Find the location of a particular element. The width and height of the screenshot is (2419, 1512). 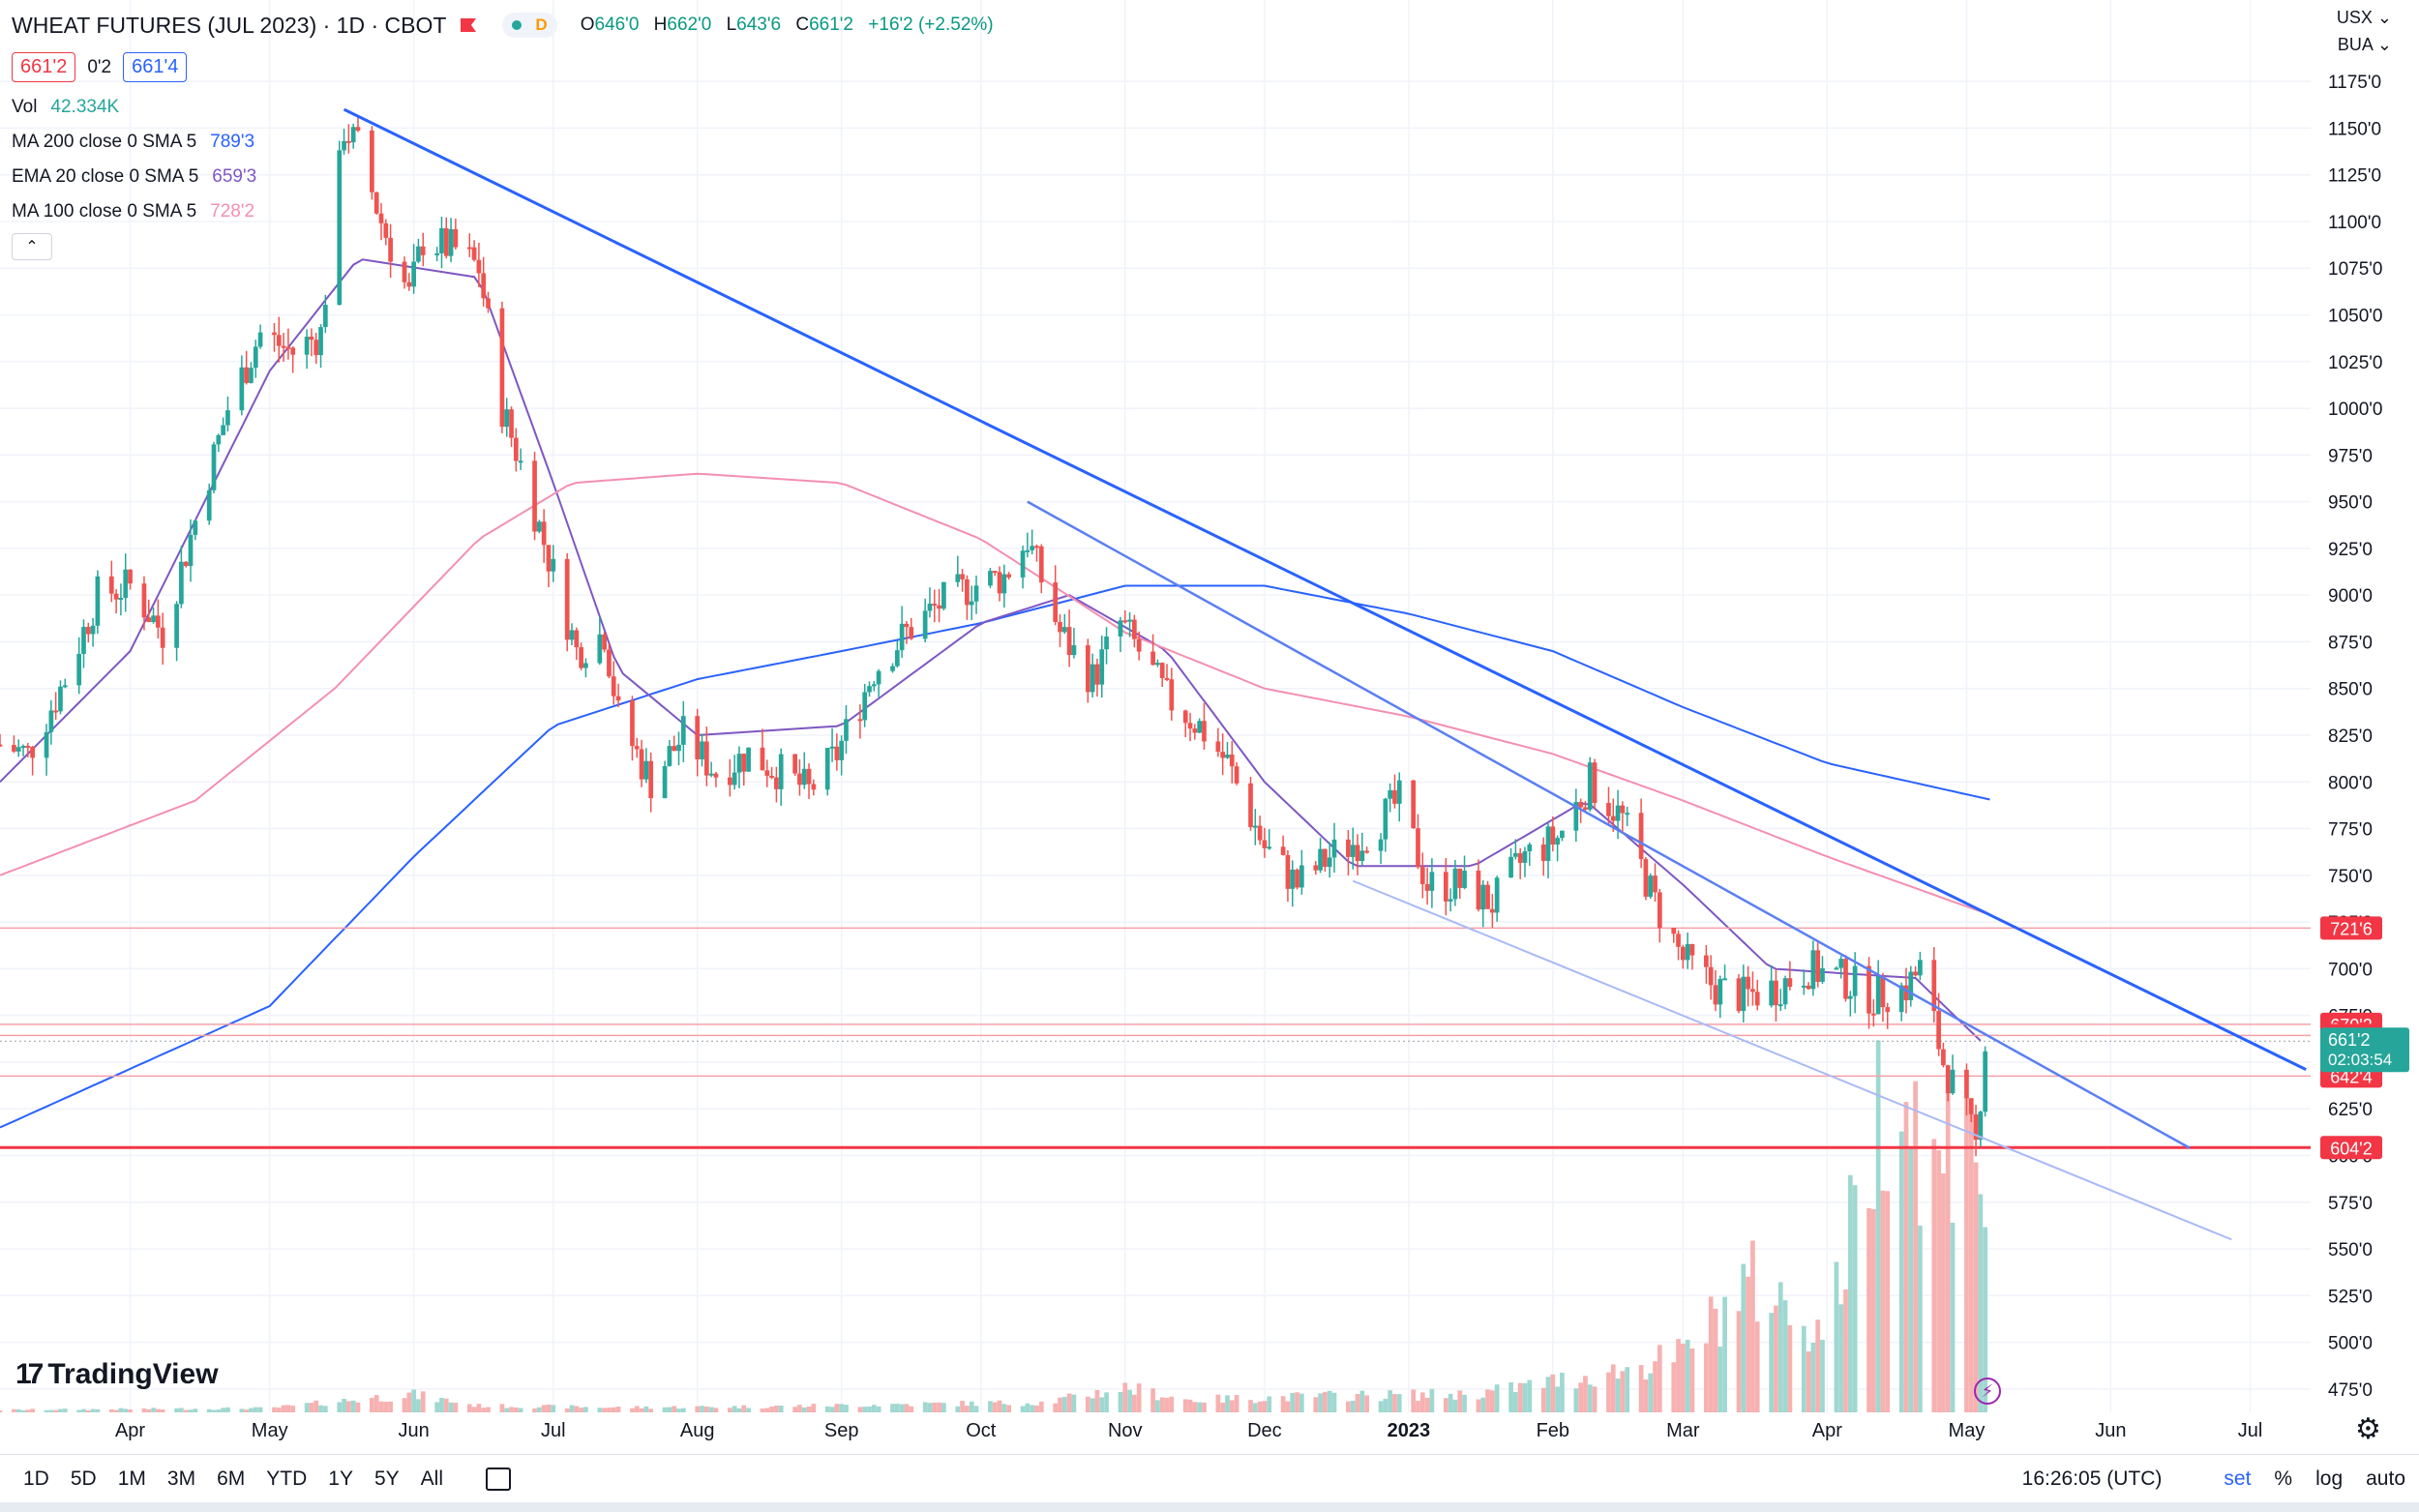

clock-time: 16:26:05 (UTC) is located at coordinates (2092, 1479).